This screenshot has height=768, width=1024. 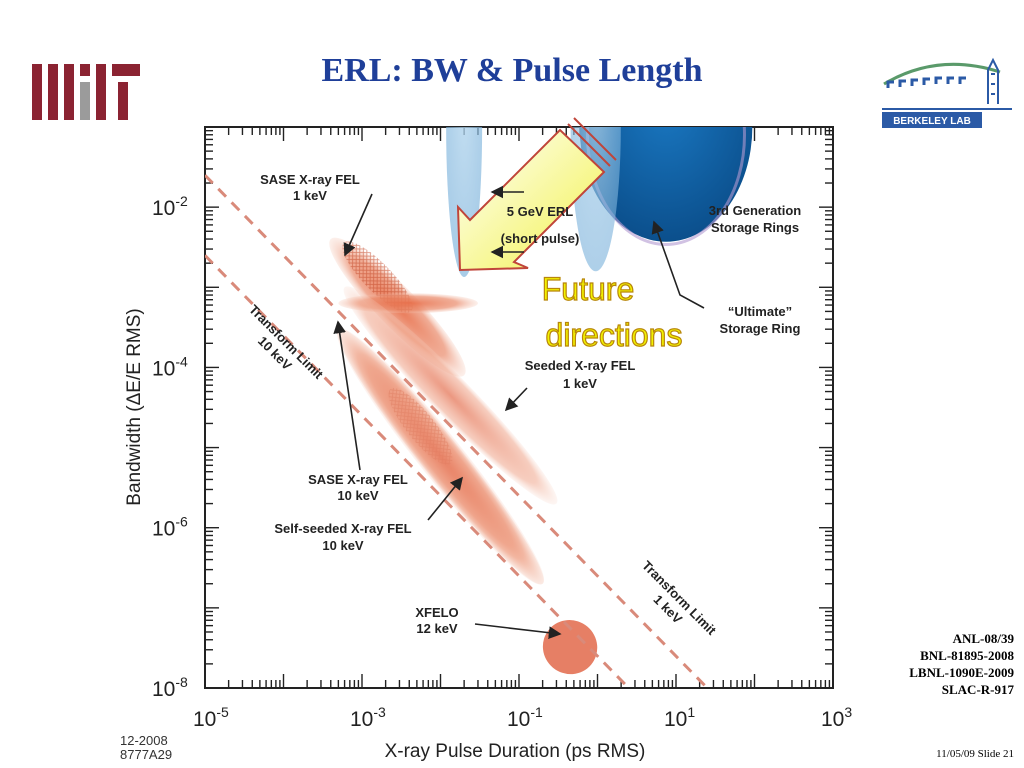 What do you see at coordinates (211, 717) in the screenshot?
I see `x-tick-label: 10⁻⁵` at bounding box center [211, 717].